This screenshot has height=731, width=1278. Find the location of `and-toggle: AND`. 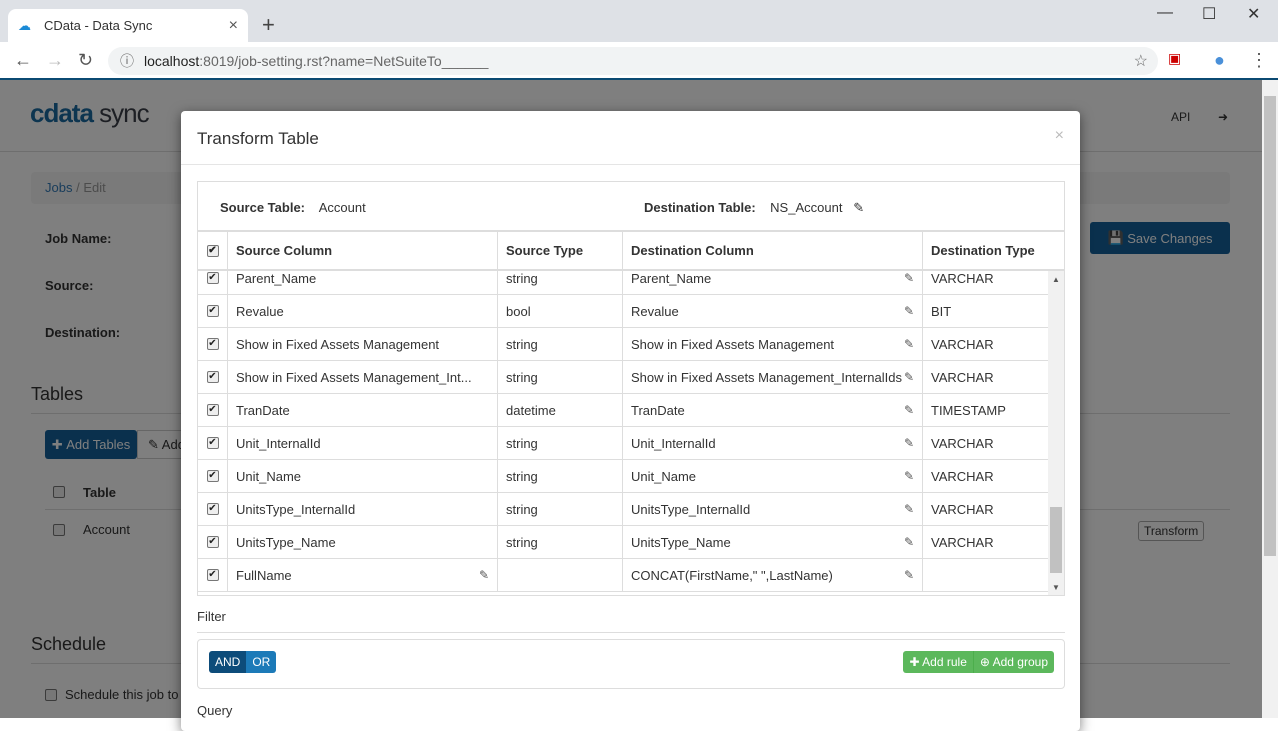

and-toggle: AND is located at coordinates (228, 662).